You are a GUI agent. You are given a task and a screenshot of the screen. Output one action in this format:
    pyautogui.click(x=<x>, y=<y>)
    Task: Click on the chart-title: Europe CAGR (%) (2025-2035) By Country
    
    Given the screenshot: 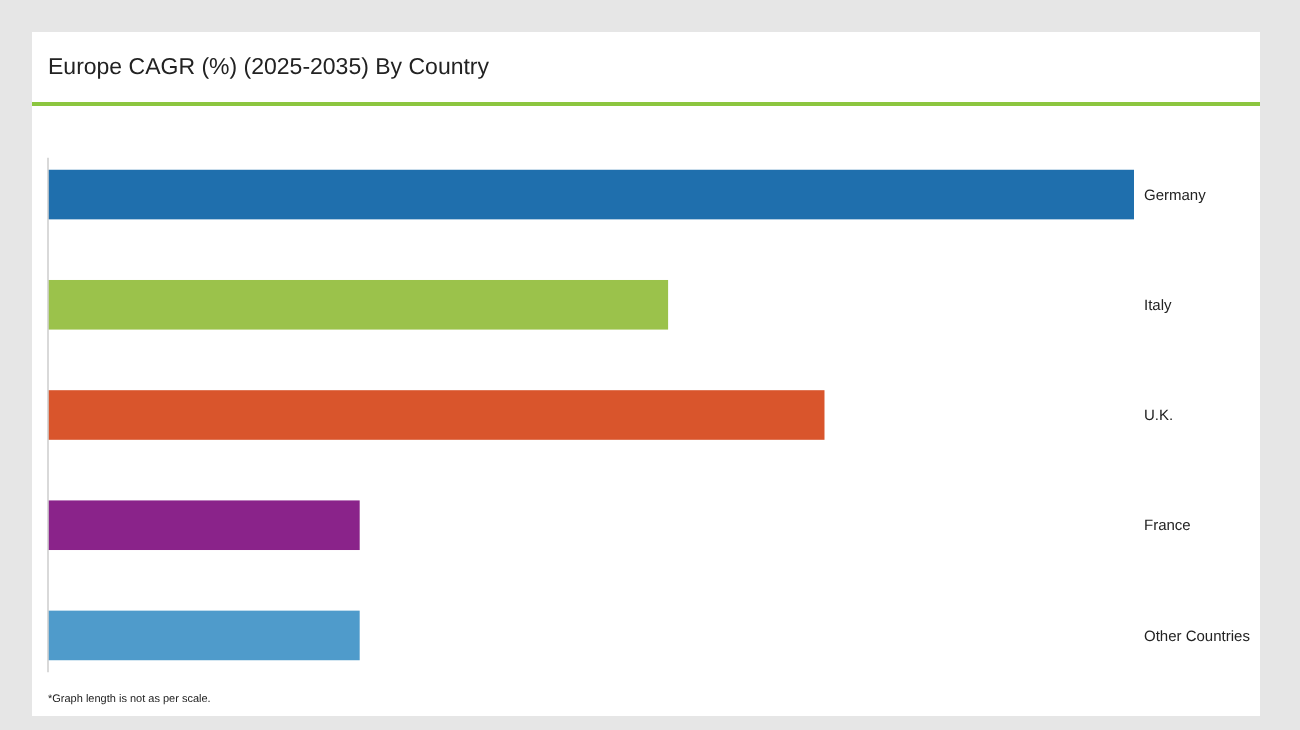 What is the action you would take?
    pyautogui.click(x=269, y=68)
    